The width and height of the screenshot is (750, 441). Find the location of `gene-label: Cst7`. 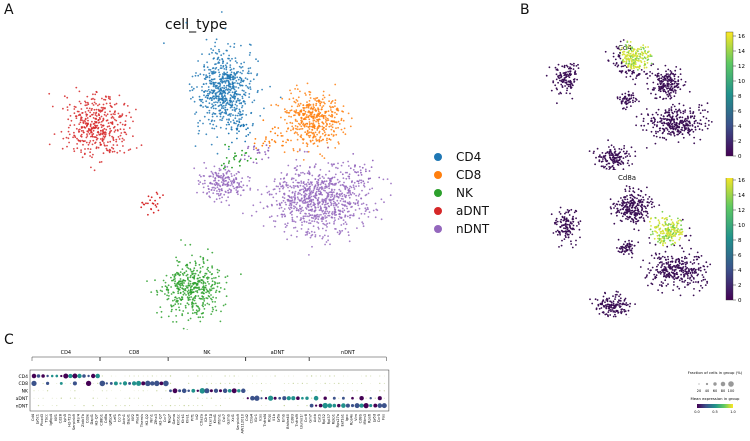

gene-label: Cst7 is located at coordinates (224, 418).